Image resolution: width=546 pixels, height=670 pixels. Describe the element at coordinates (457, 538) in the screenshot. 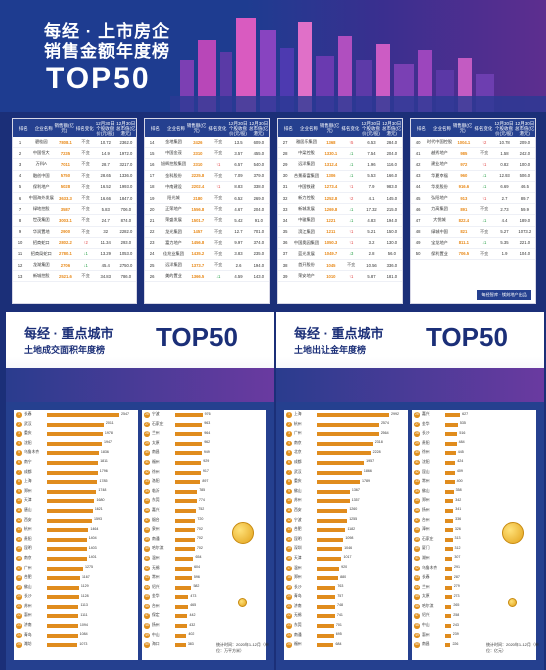

I see `value-label: 313` at that location.